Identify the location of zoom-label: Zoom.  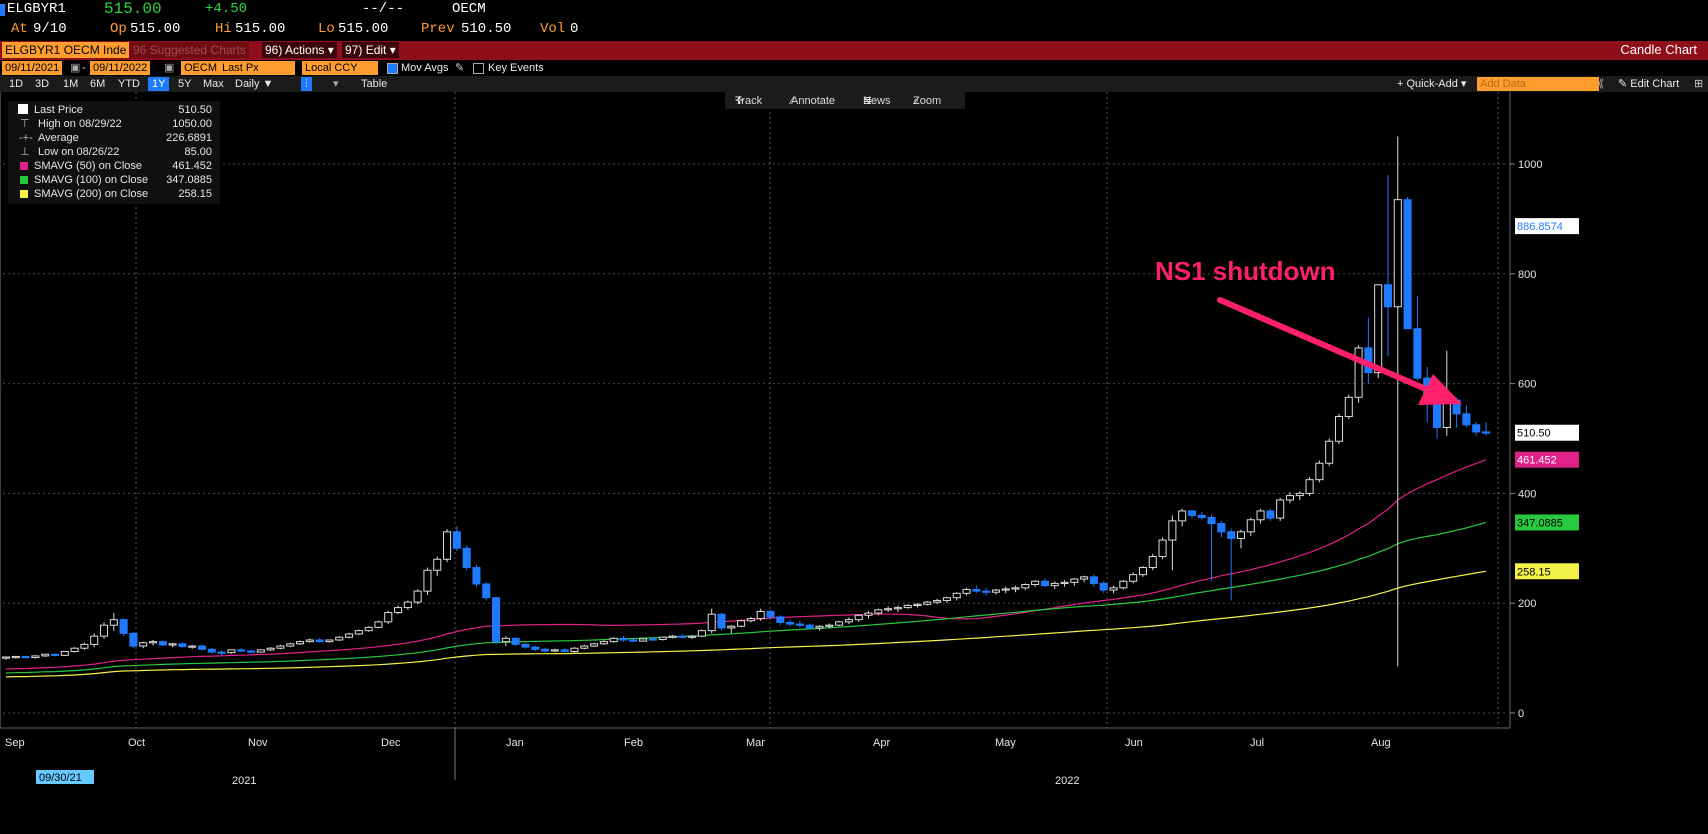
(927, 101).